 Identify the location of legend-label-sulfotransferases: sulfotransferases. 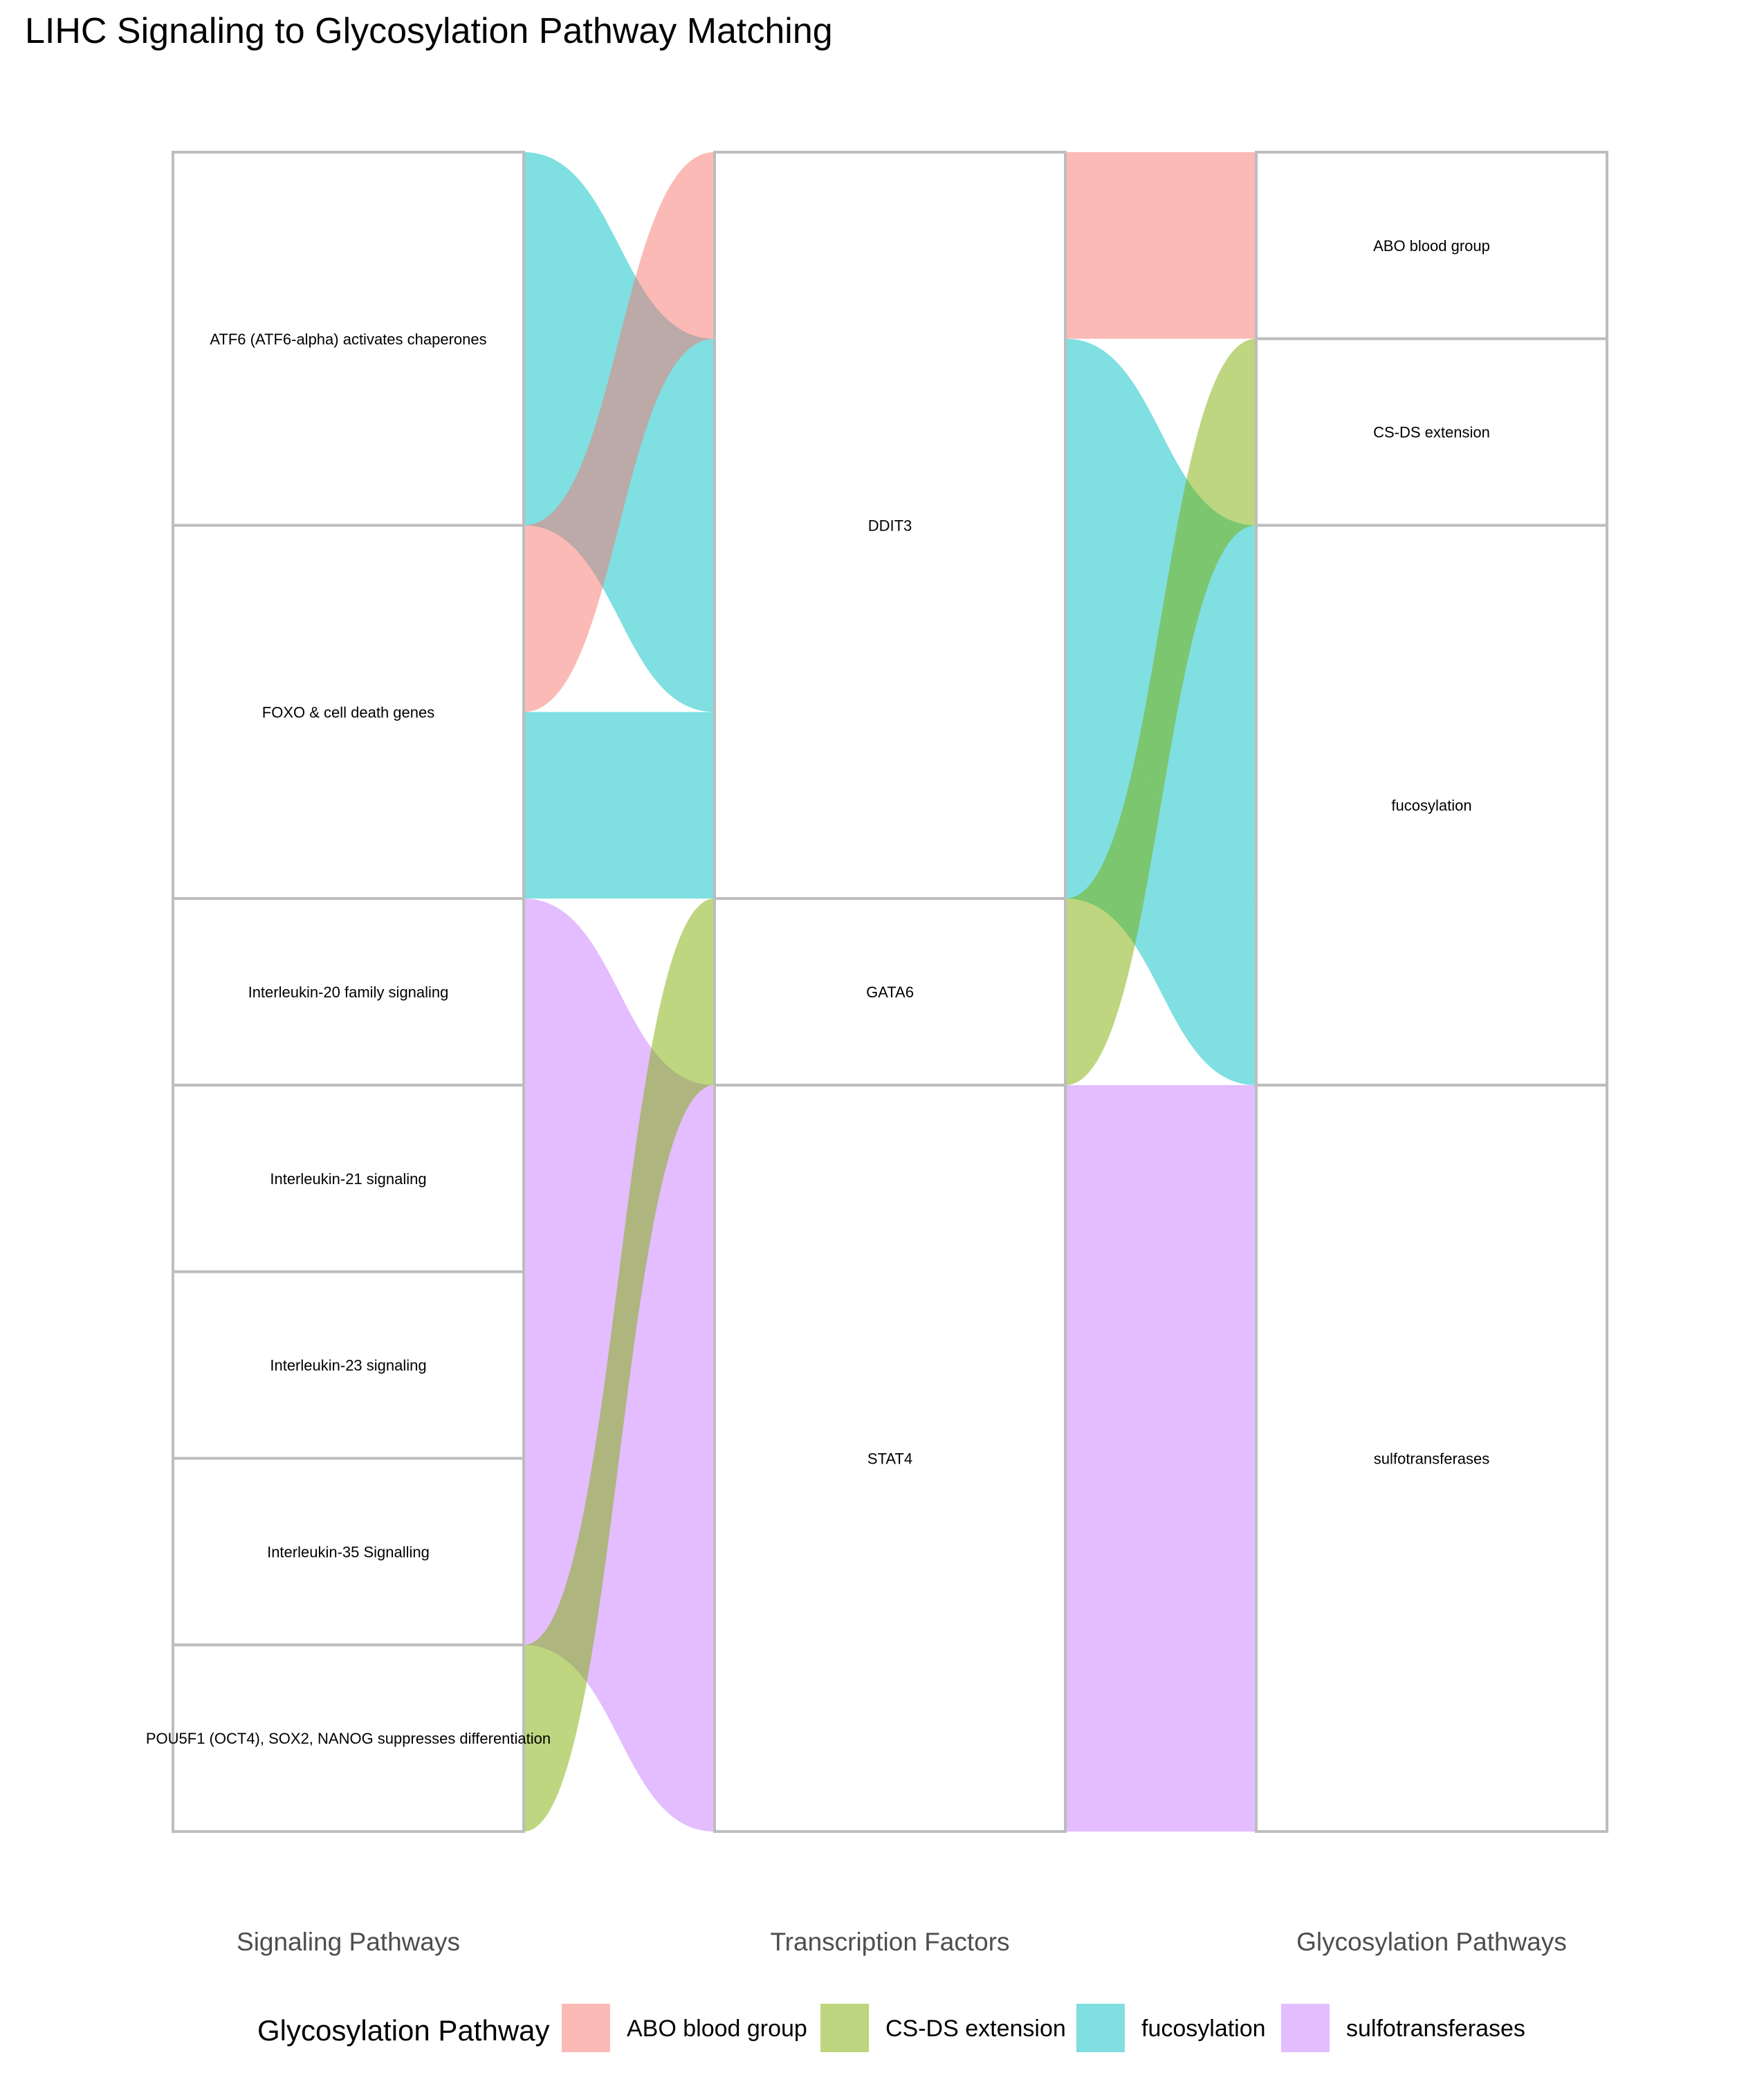
(1435, 2029).